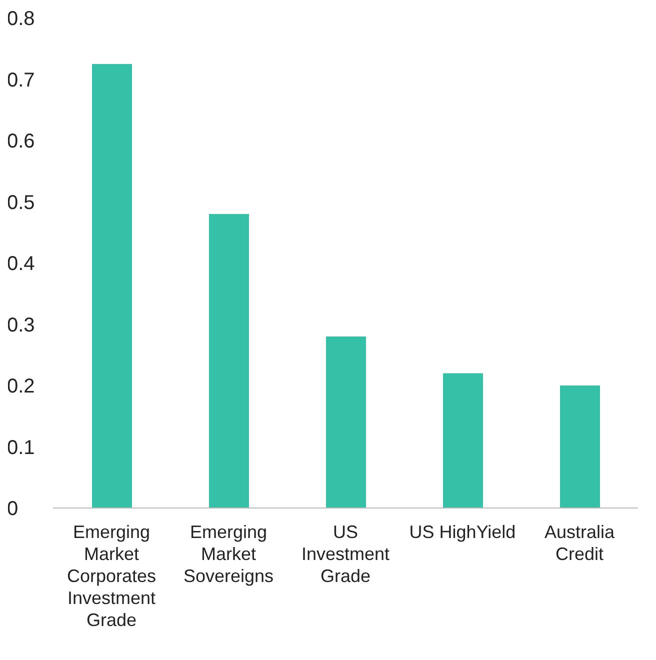 This screenshot has width=656, height=660. Describe the element at coordinates (21, 203) in the screenshot. I see `y-tick-label: 0.5` at that location.